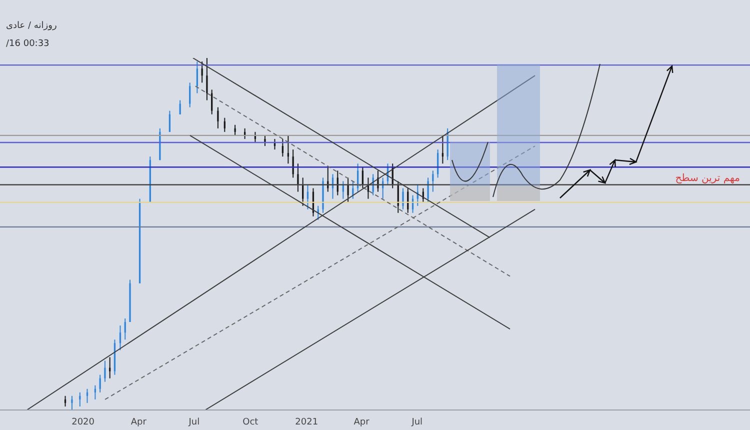 This screenshot has width=750, height=430. Describe the element at coordinates (31, 26) in the screenshot. I see `text: روزانه / عادی` at that location.